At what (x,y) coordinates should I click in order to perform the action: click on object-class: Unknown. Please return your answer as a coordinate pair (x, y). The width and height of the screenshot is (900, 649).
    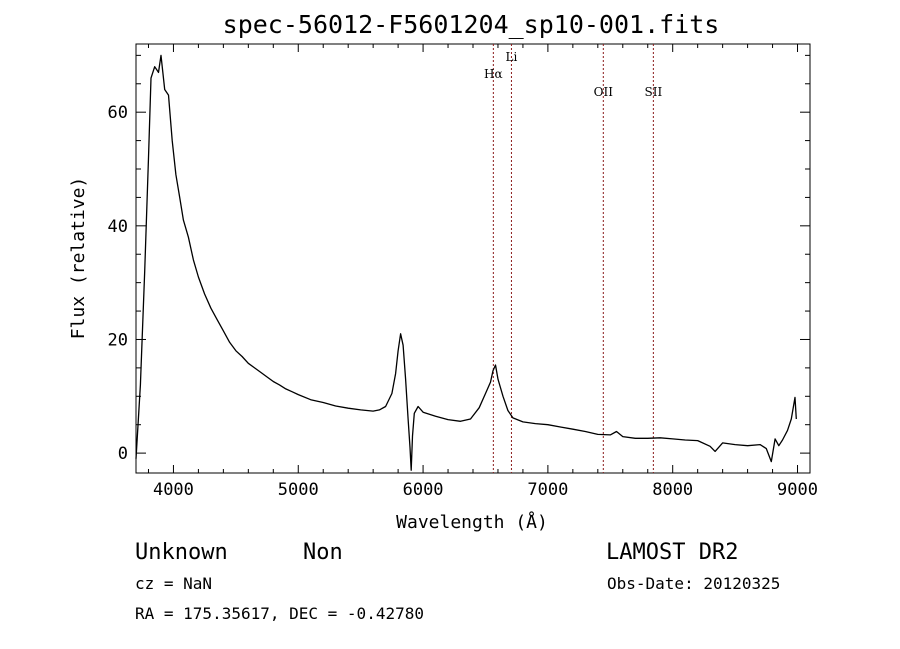
    Looking at the image, I should click on (181, 552).